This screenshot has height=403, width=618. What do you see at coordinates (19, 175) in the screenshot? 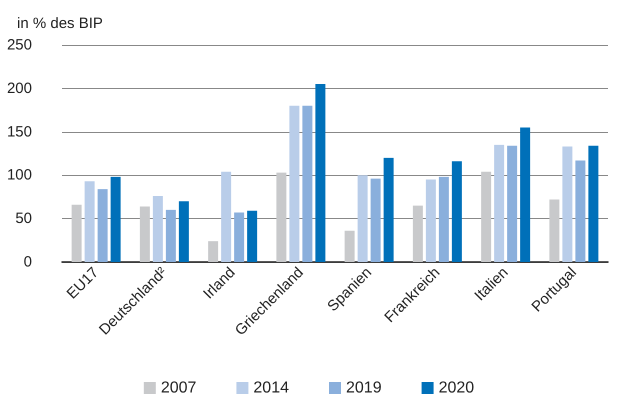
I see `y-tick-label: 100` at bounding box center [19, 175].